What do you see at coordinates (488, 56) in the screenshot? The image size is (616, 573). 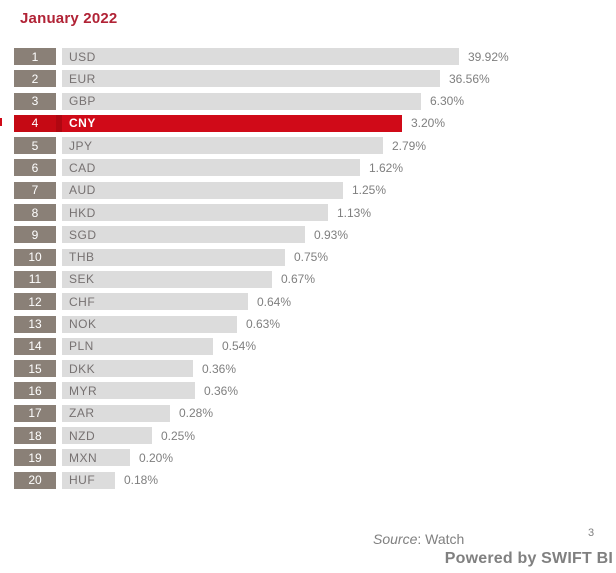 I see `percent-label: 39.92%` at bounding box center [488, 56].